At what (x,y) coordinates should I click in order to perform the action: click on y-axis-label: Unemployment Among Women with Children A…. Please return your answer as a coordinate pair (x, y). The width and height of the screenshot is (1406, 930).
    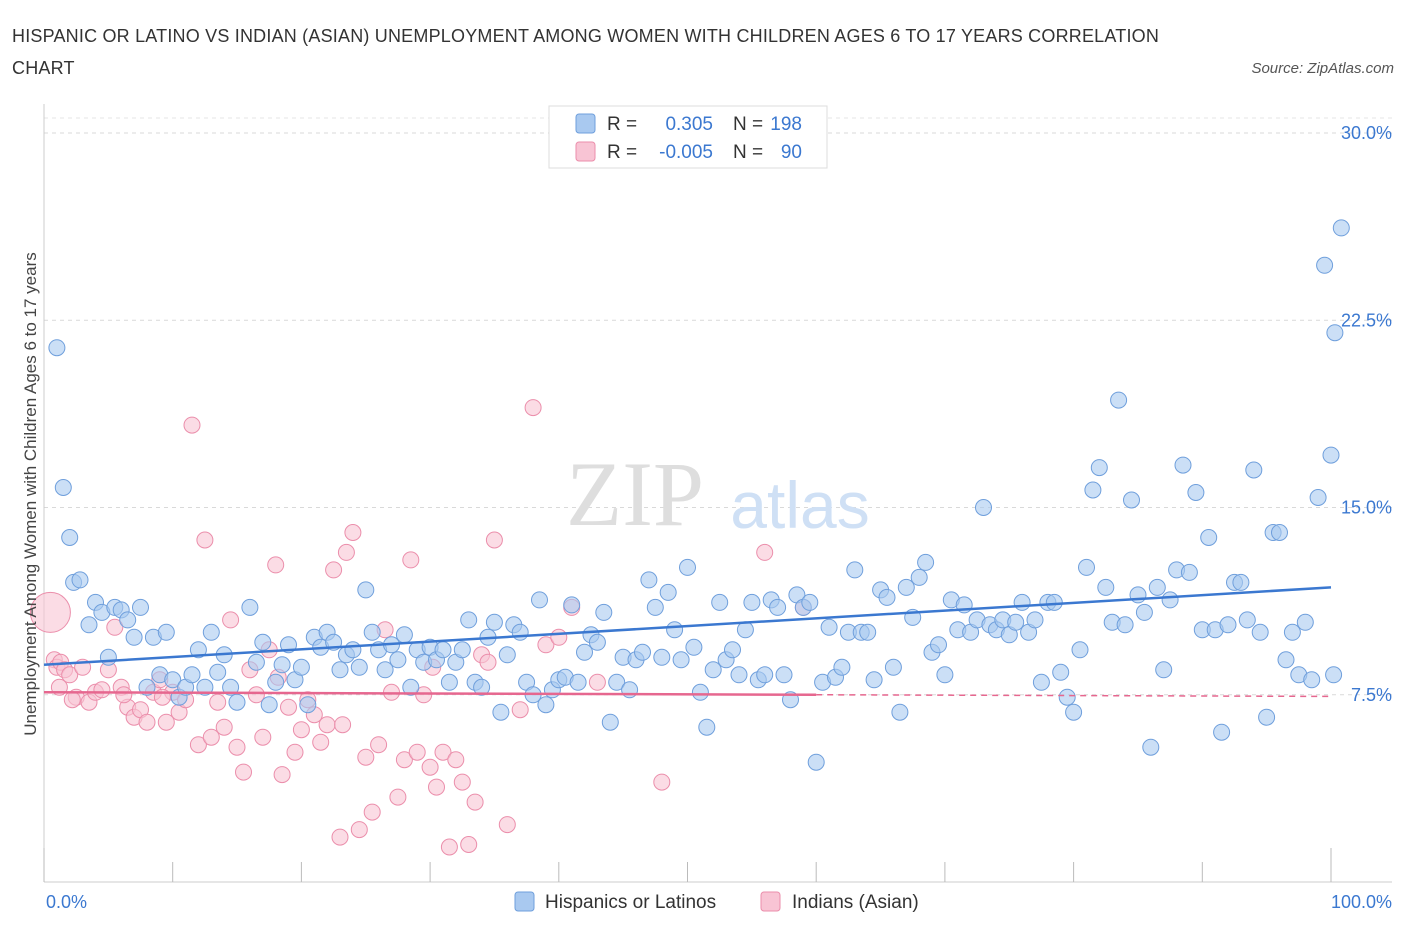
    Looking at the image, I should click on (30, 494).